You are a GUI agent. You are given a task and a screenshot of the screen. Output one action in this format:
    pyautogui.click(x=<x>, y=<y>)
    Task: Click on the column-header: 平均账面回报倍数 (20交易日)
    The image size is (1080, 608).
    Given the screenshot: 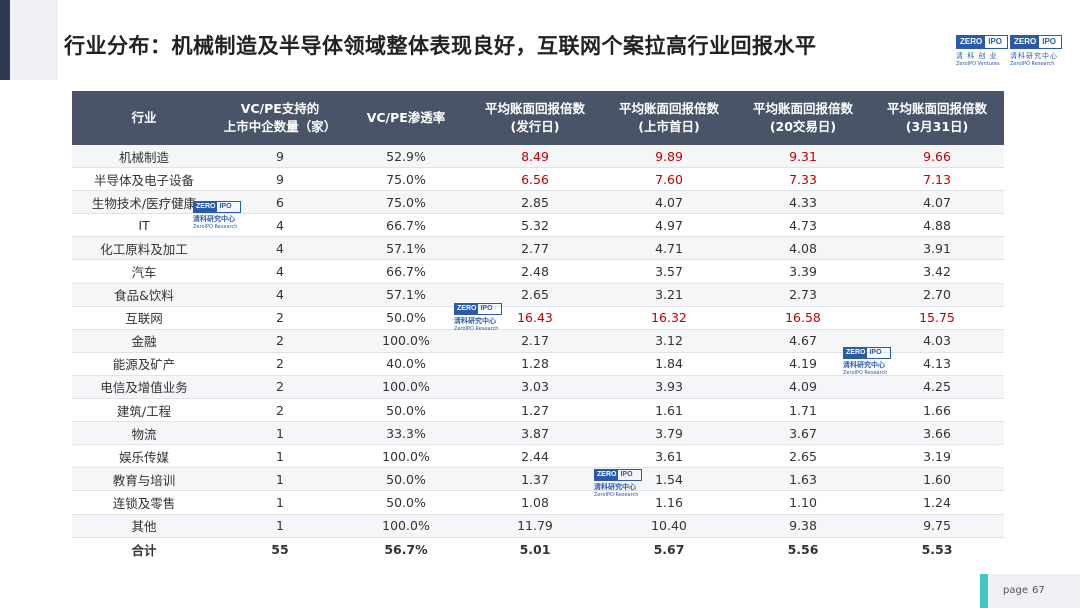 What is the action you would take?
    pyautogui.click(x=803, y=118)
    